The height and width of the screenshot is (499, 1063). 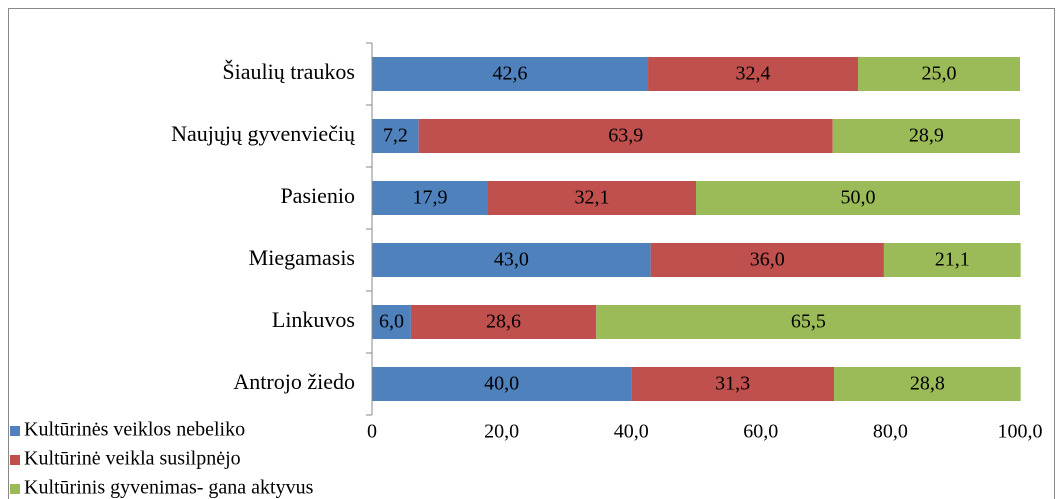 I want to click on value-label: 43,0, so click(x=511, y=260).